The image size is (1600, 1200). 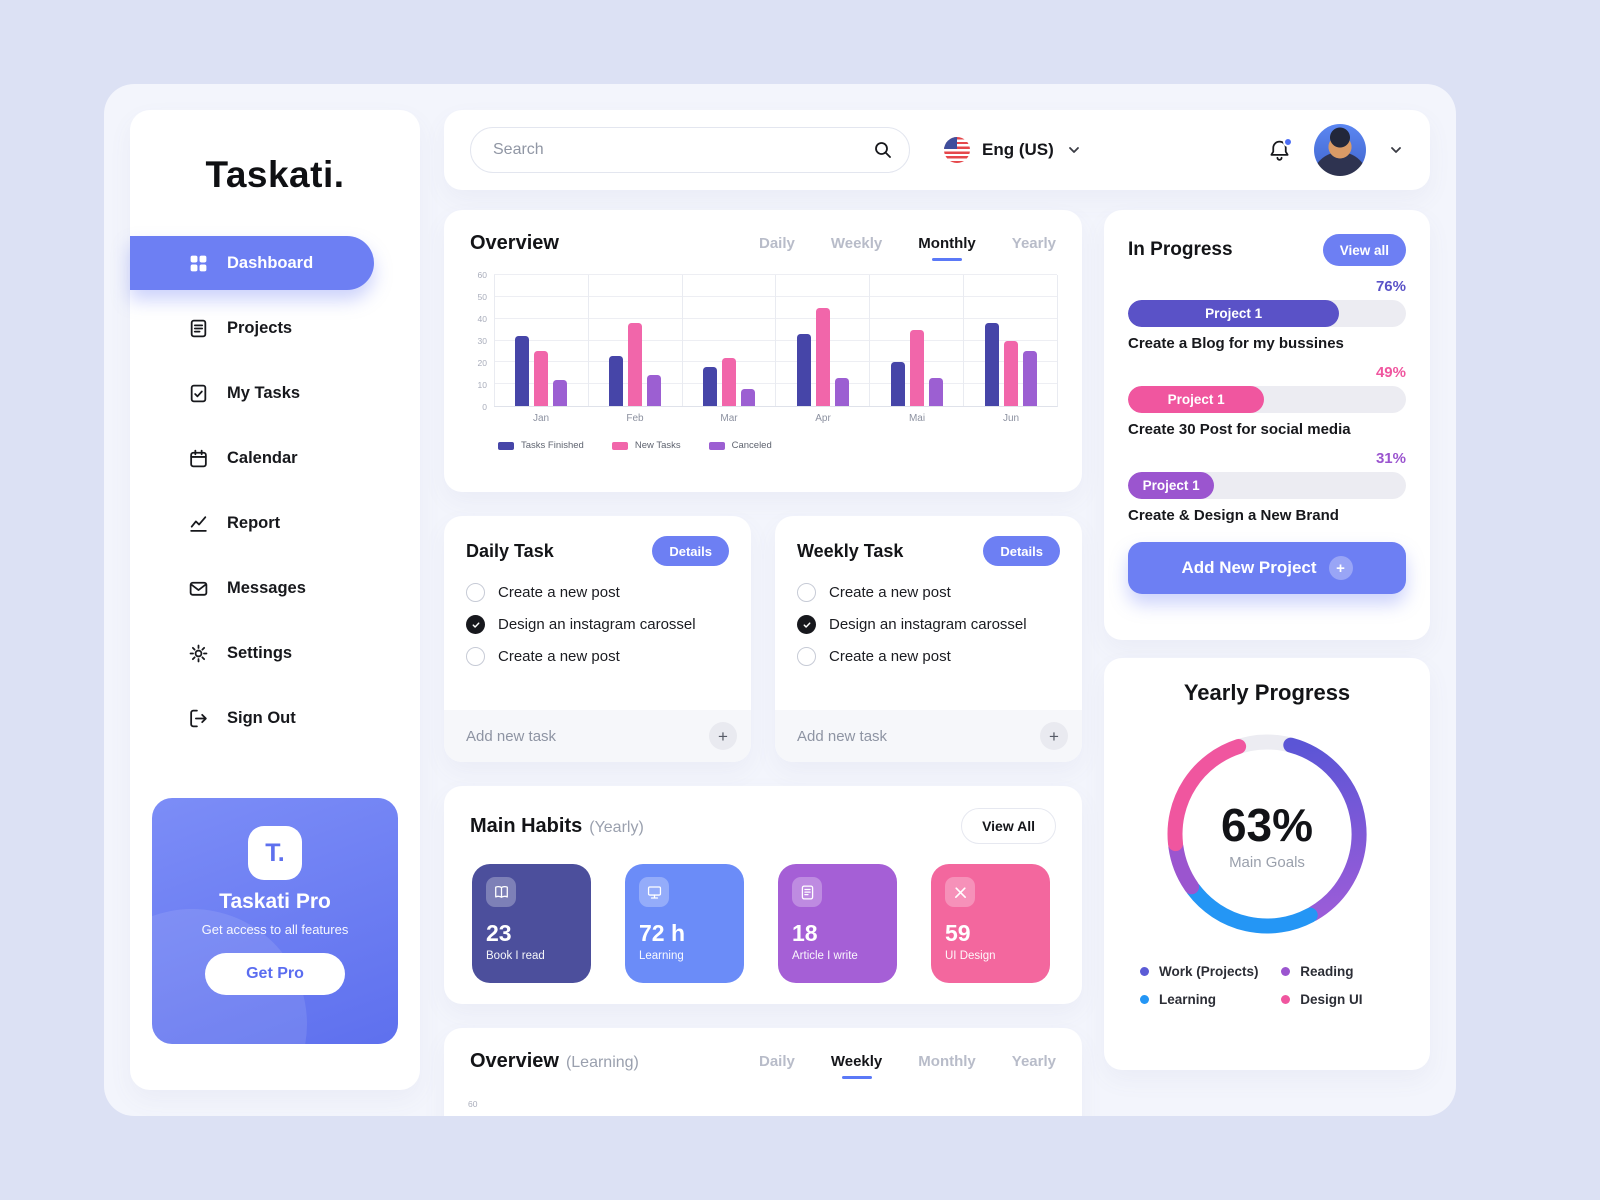 I want to click on habit-tile-learning: 72 h Learning, so click(x=684, y=923).